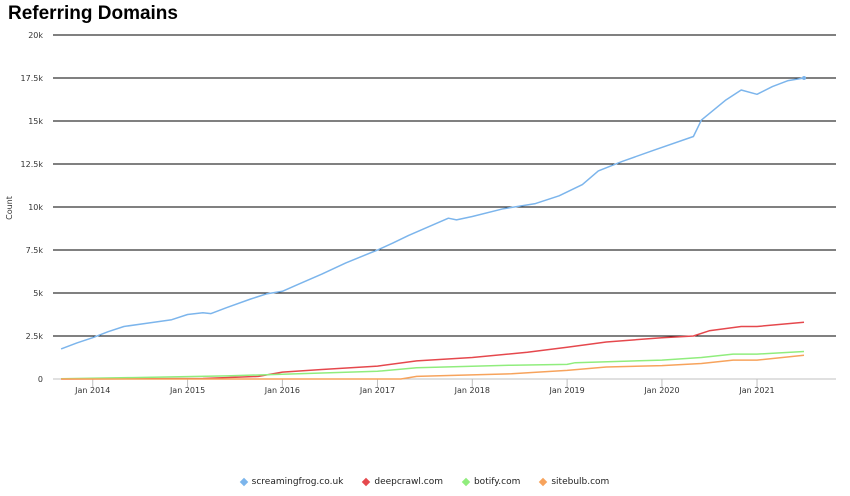 Image resolution: width=850 pixels, height=496 pixels. I want to click on y-tick-label: 17.5k, so click(32, 78).